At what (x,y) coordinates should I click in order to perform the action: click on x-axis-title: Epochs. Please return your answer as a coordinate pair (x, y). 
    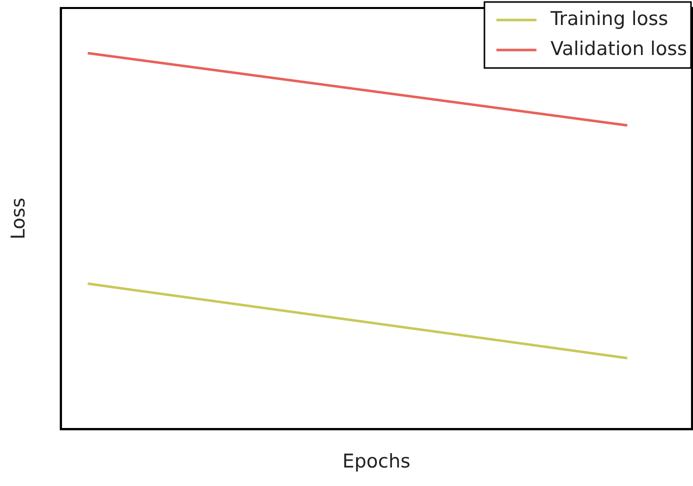
    Looking at the image, I should click on (376, 461).